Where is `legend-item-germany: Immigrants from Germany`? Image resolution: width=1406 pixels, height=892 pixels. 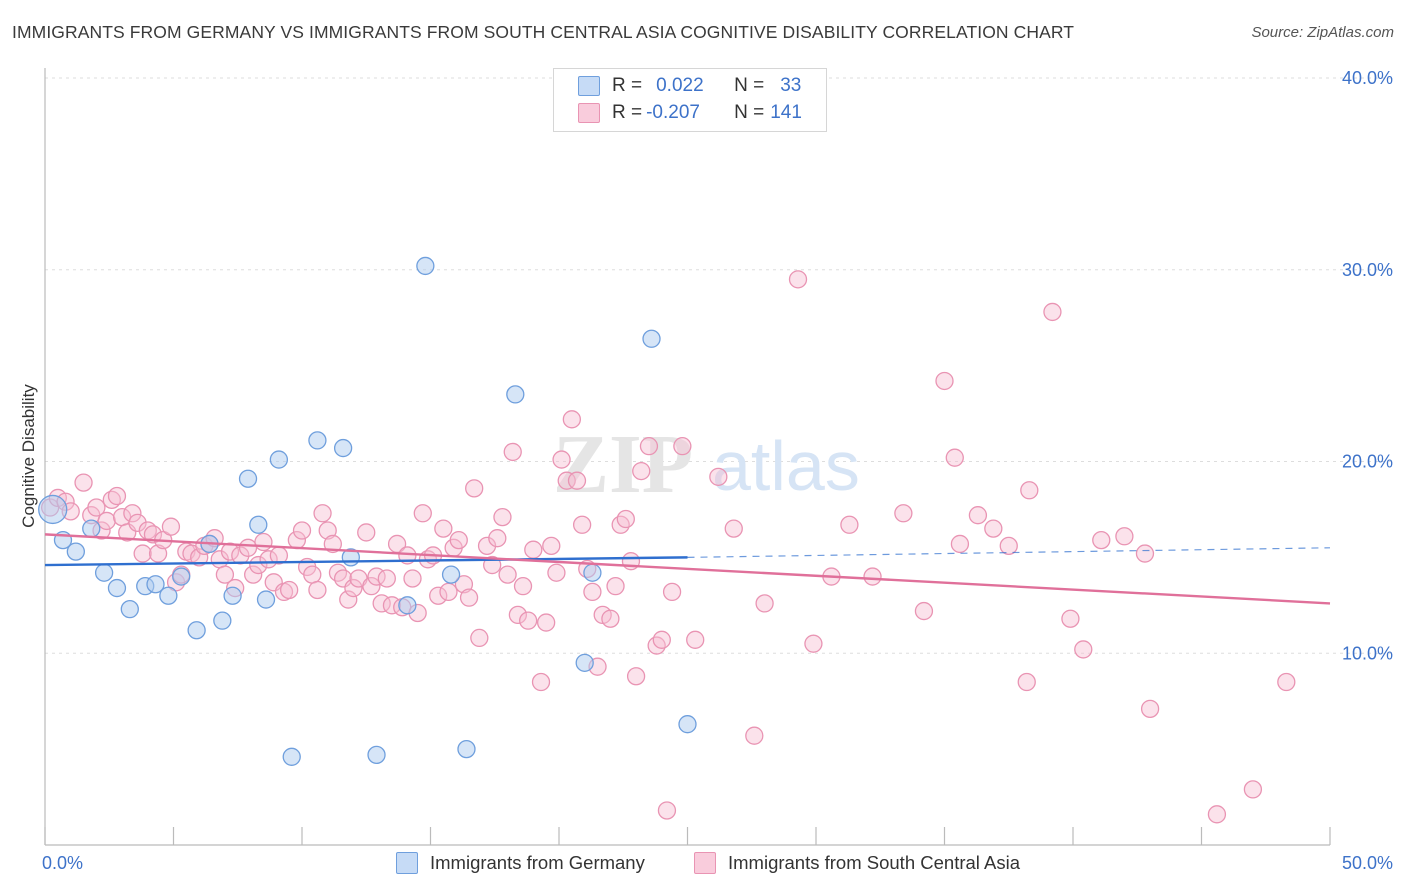
legend-item-germany: Immigrants from Germany is located at coordinates (520, 863).